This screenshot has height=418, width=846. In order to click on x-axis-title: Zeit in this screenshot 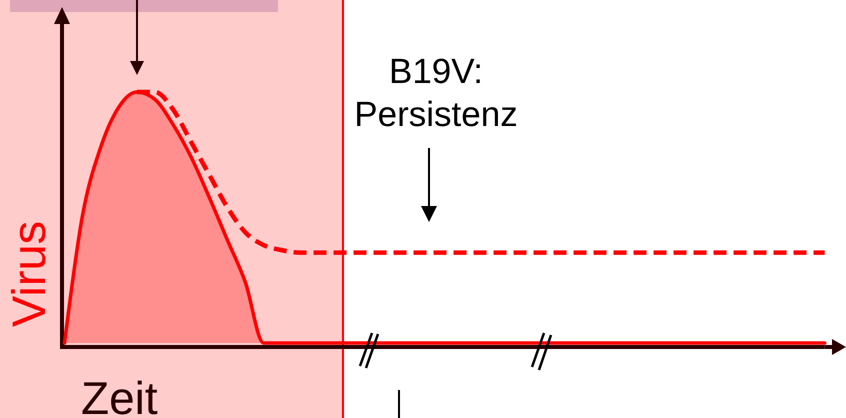, I will do `click(119, 395)`.